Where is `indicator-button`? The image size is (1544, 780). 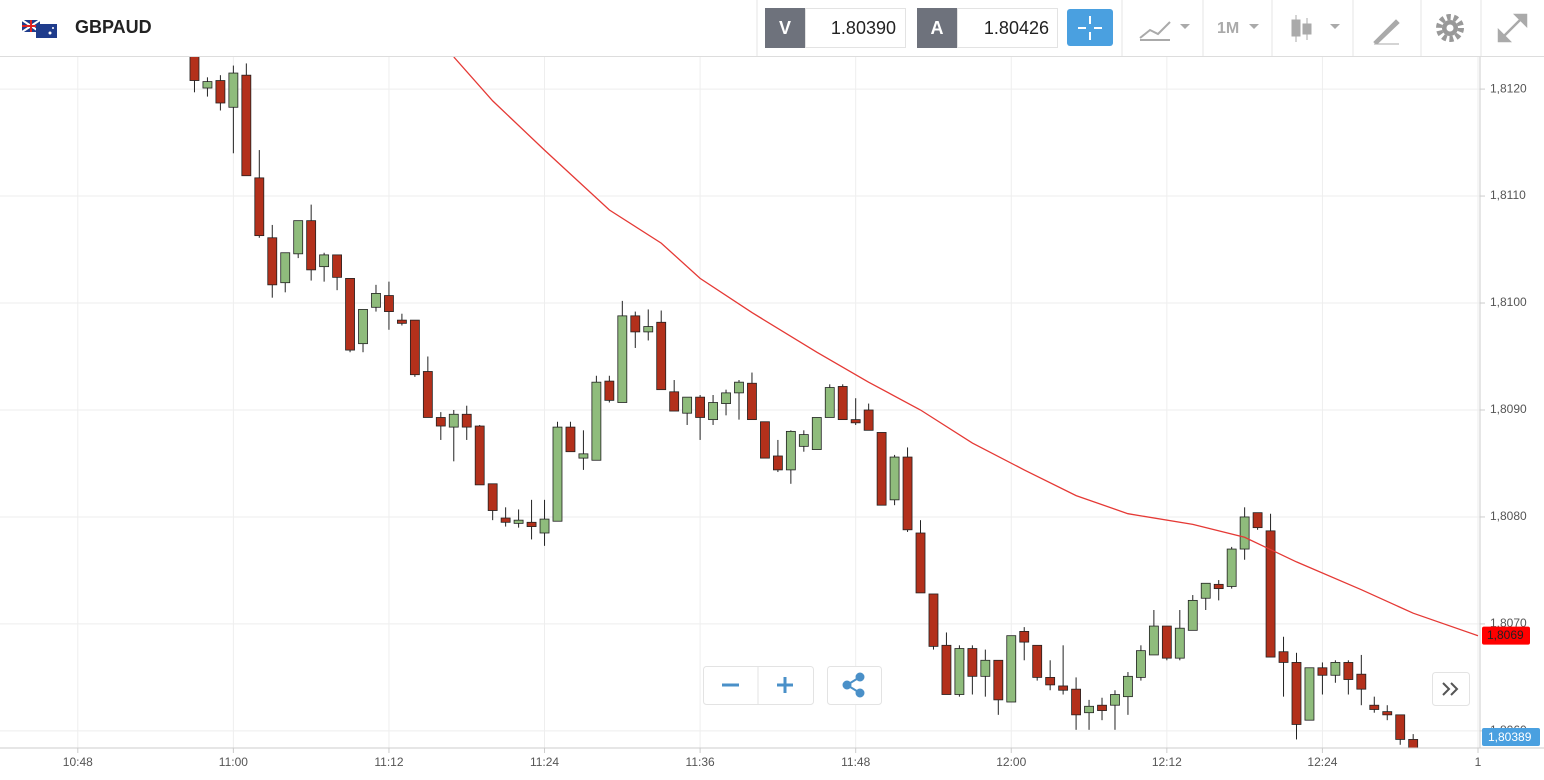 indicator-button is located at coordinates (1164, 31).